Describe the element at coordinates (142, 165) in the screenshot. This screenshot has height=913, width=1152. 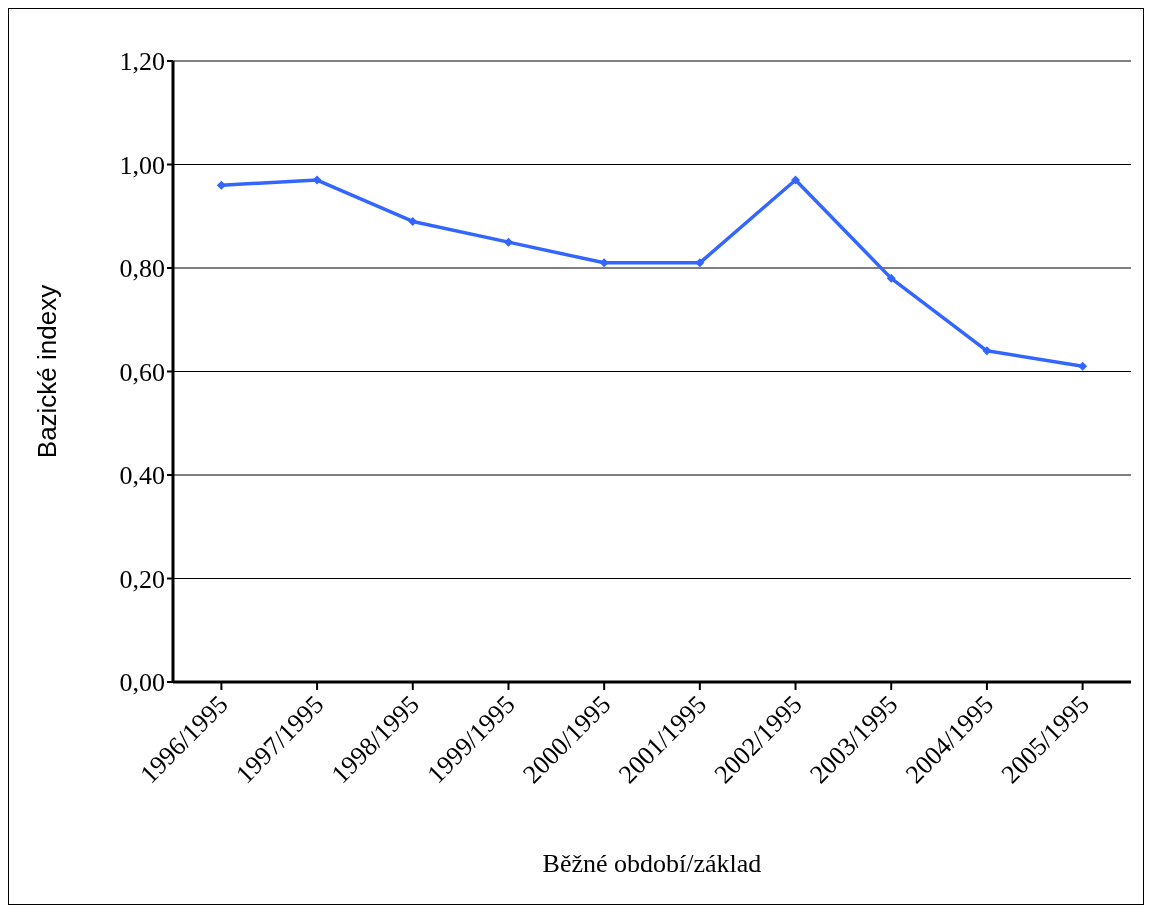
I see `y-tick-label: 1,00` at that location.